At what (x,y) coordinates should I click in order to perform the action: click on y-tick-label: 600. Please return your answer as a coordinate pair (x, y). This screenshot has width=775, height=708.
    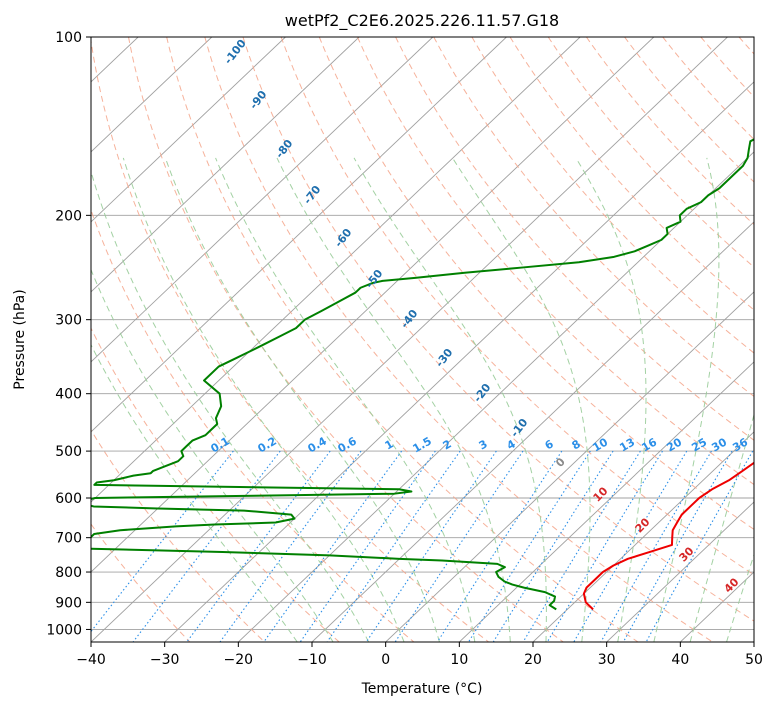
    Looking at the image, I should click on (68, 499).